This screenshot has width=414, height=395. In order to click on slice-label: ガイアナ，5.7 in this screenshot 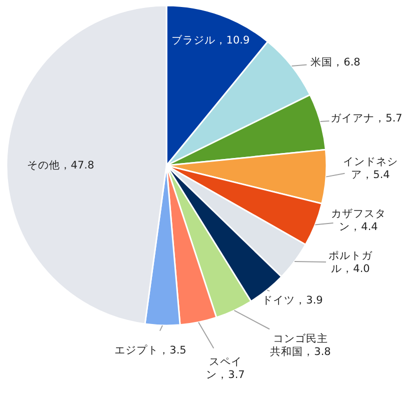, I will do `click(366, 118)`.